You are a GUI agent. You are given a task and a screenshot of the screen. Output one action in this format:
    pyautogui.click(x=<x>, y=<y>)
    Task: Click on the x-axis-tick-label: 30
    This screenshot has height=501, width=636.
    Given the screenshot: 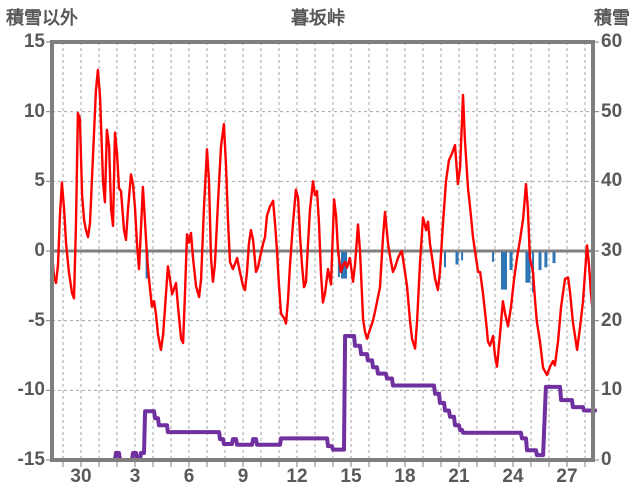 What is the action you would take?
    pyautogui.click(x=81, y=476)
    